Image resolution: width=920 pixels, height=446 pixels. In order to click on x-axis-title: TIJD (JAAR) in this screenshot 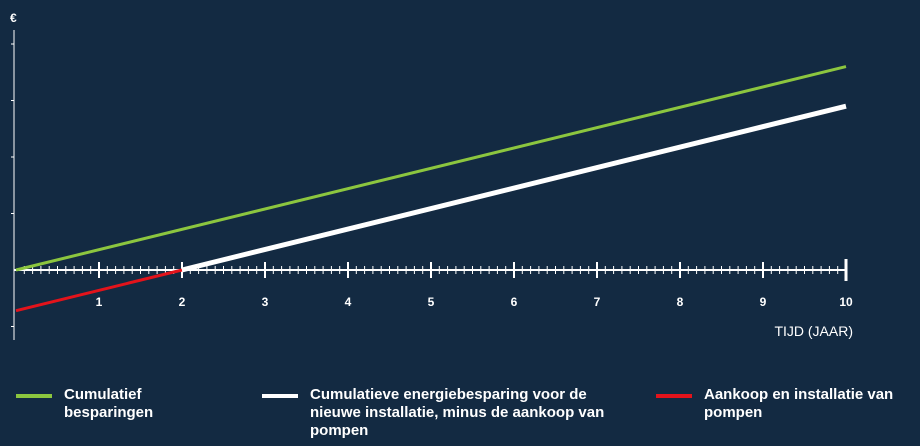, I will do `click(813, 331)`.